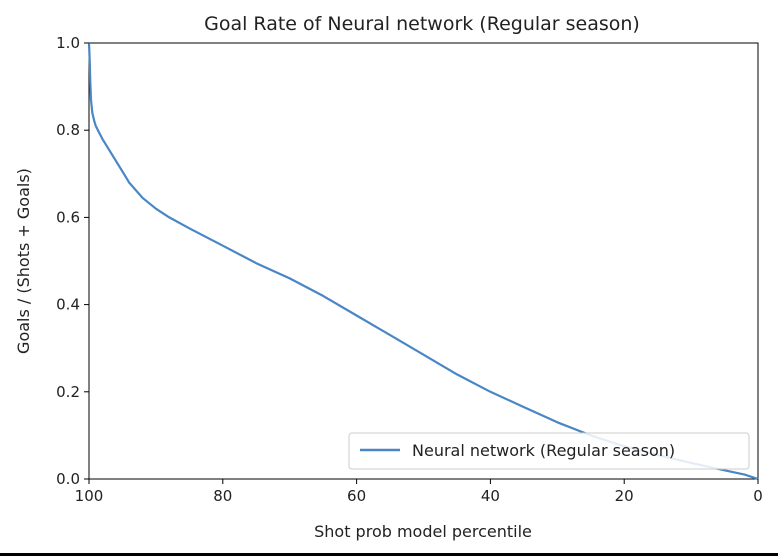  Describe the element at coordinates (624, 496) in the screenshot. I see `x-tick-label: 20` at that location.